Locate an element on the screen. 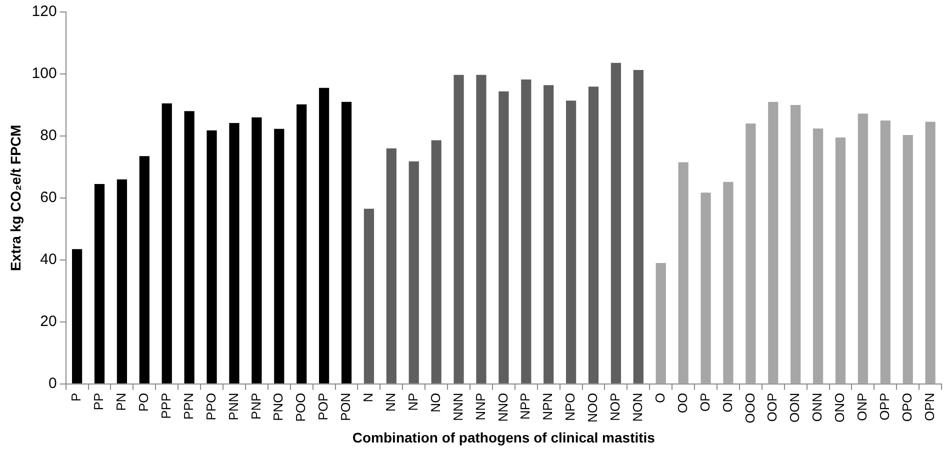 This screenshot has width=949, height=453. x-tick-label: OPN is located at coordinates (929, 407).